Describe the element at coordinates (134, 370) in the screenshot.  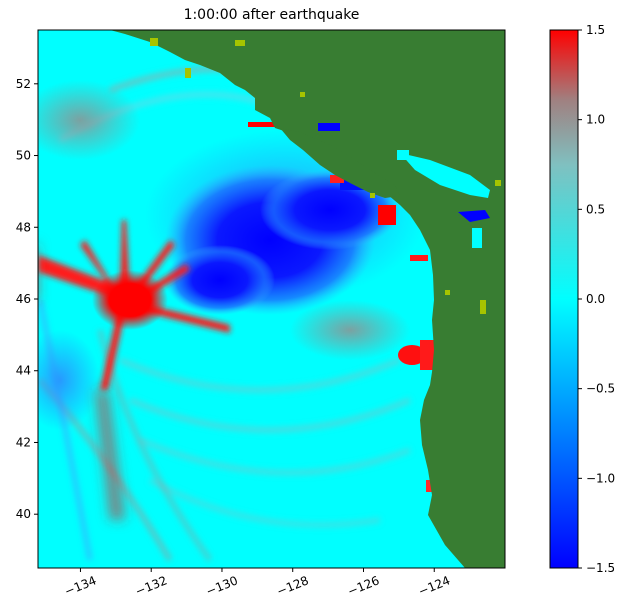
I see `positive-peak` at that location.